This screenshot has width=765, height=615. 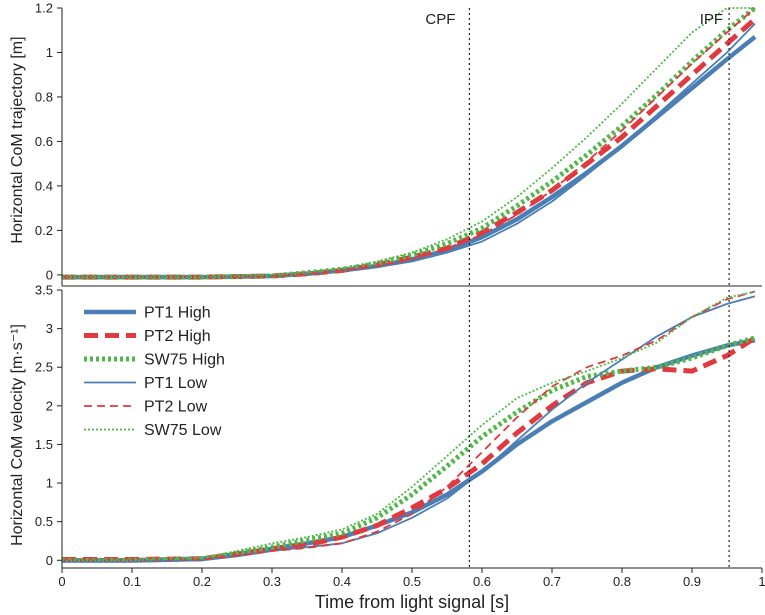 What do you see at coordinates (49, 52) in the screenshot?
I see `trajectory-y-tick-label: 1` at bounding box center [49, 52].